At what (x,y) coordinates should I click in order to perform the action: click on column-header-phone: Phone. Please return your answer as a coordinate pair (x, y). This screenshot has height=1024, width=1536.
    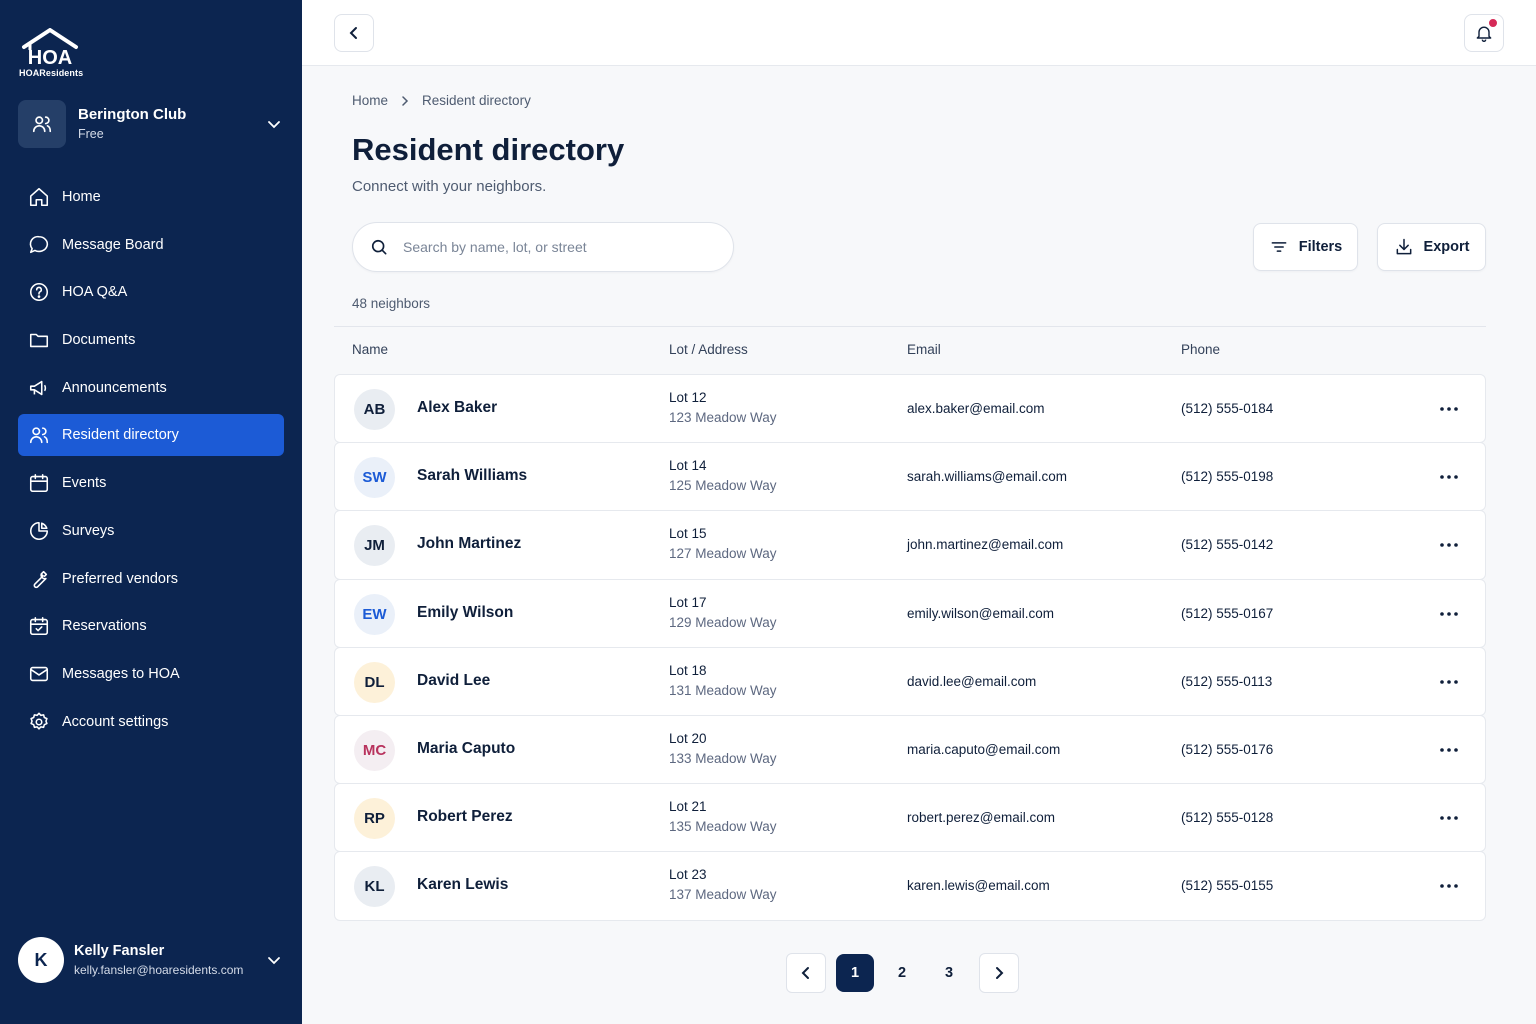
    Looking at the image, I should click on (1201, 349).